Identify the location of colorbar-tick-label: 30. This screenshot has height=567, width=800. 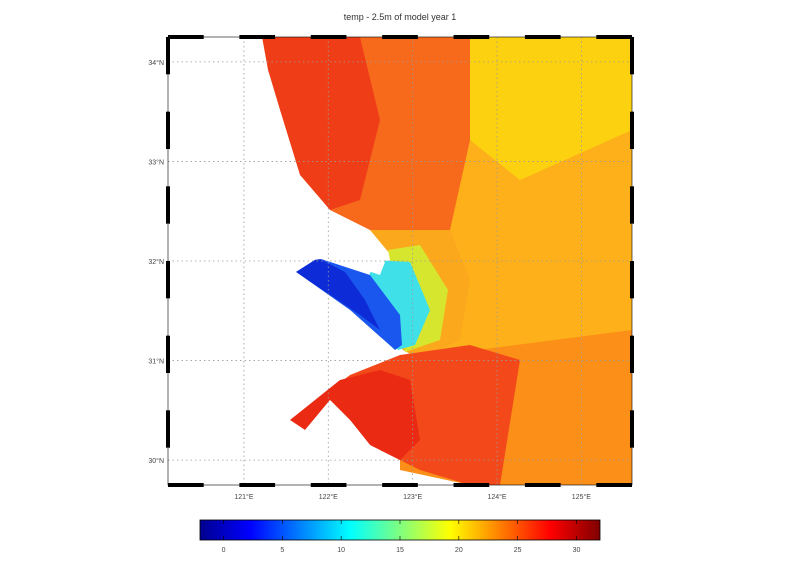
(577, 550).